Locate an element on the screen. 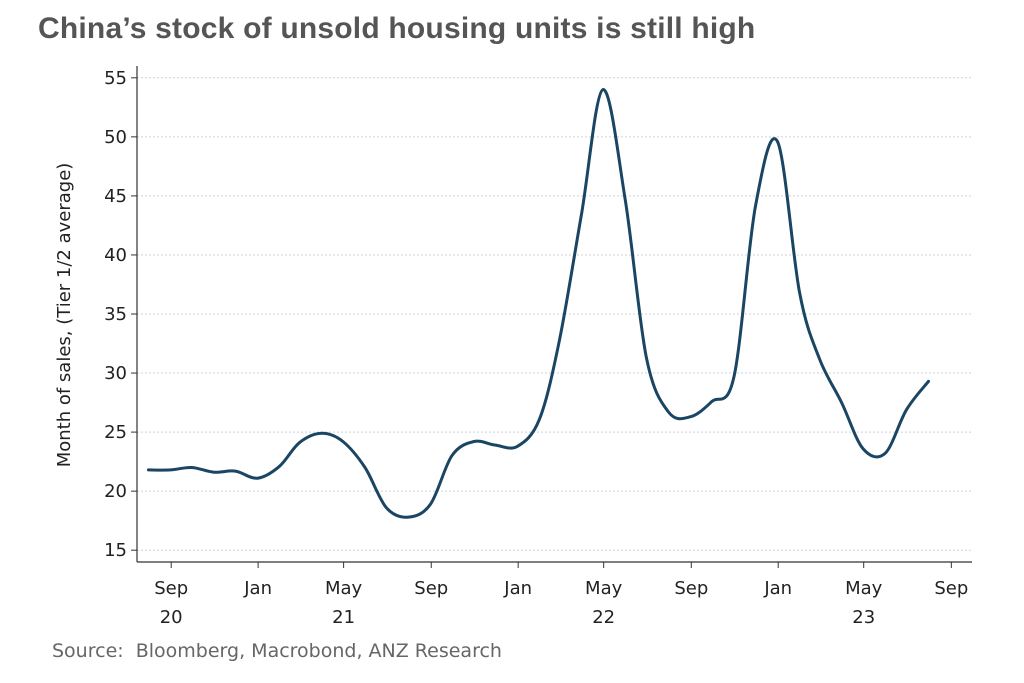 The height and width of the screenshot is (683, 1024). y-tick-label: 30 is located at coordinates (115, 373).